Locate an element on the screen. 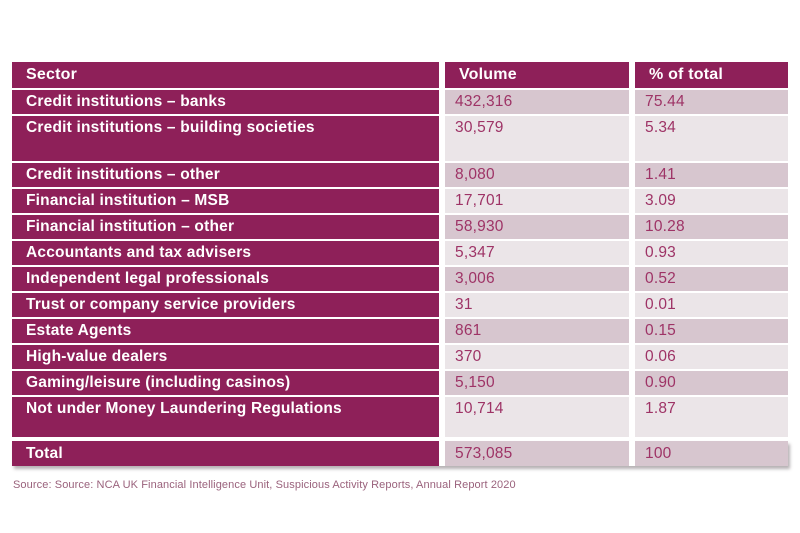 This screenshot has width=800, height=533. table-total-row: Total 573,085 100 is located at coordinates (400, 453).